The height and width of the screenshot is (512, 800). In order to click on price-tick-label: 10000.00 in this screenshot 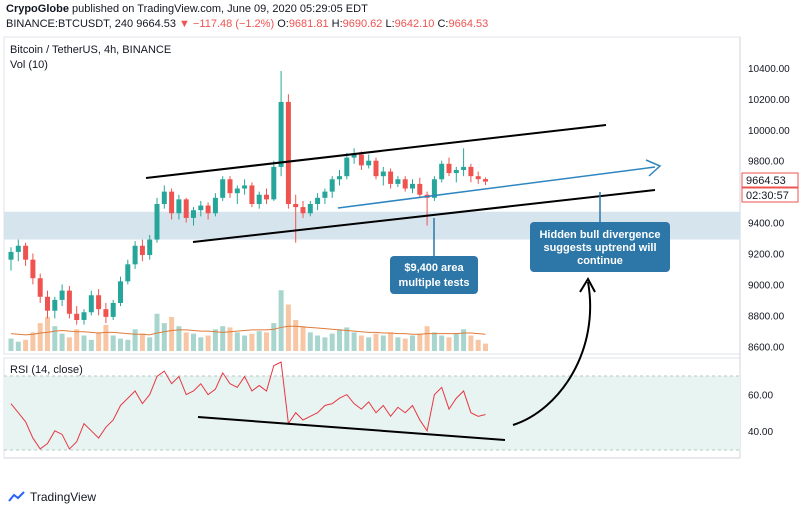, I will do `click(769, 131)`.